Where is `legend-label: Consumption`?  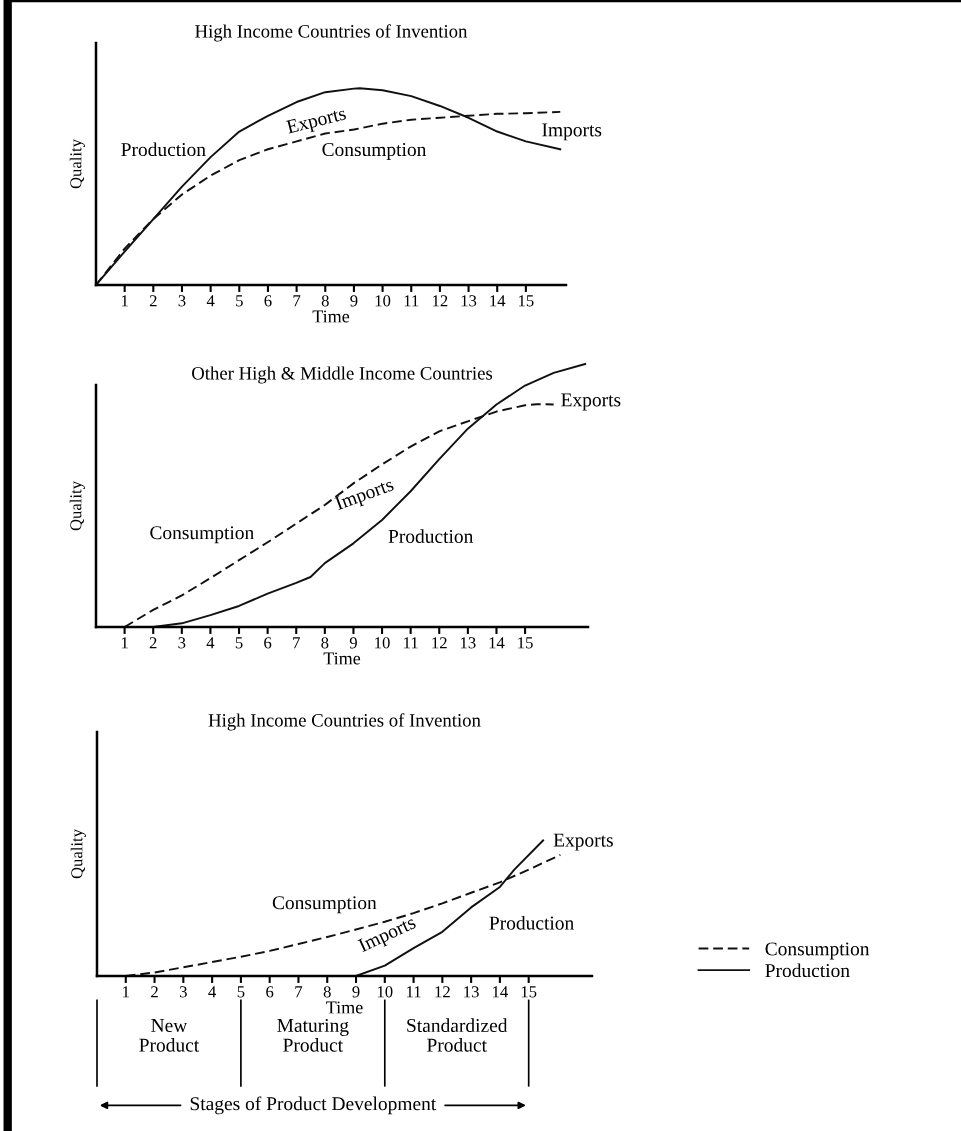
legend-label: Consumption is located at coordinates (817, 951).